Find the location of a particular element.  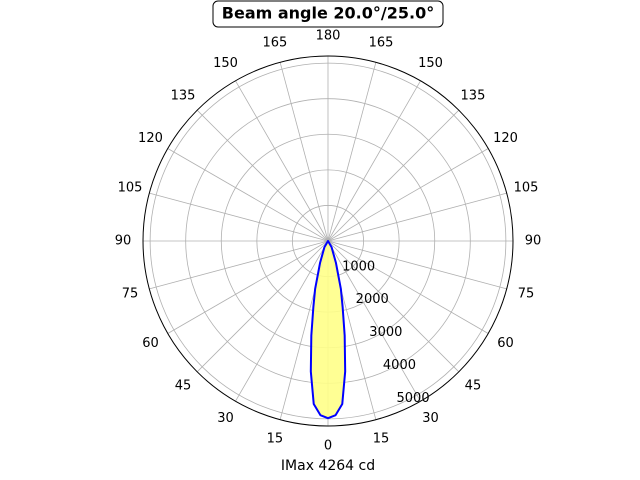

r-tick-label: 1000 is located at coordinates (358, 266).